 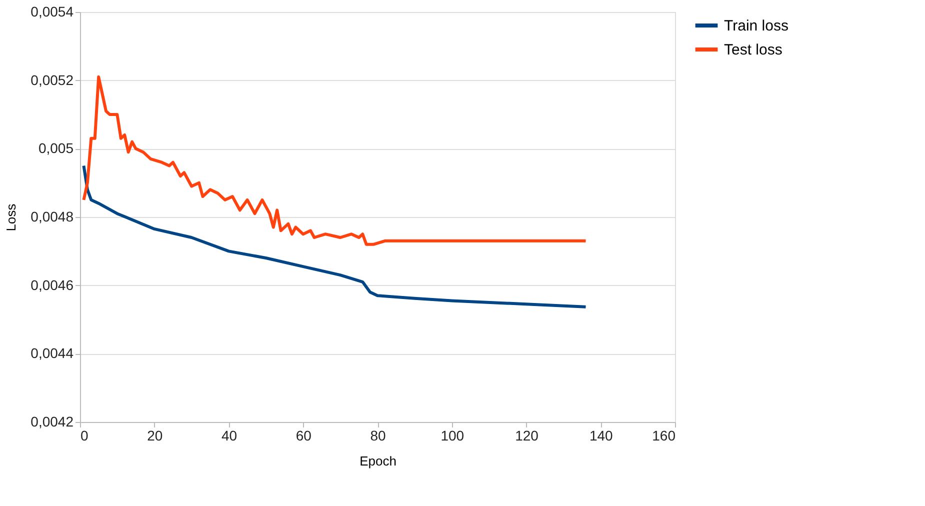 What do you see at coordinates (52, 422) in the screenshot?
I see `y-tick-label: 0,0042` at bounding box center [52, 422].